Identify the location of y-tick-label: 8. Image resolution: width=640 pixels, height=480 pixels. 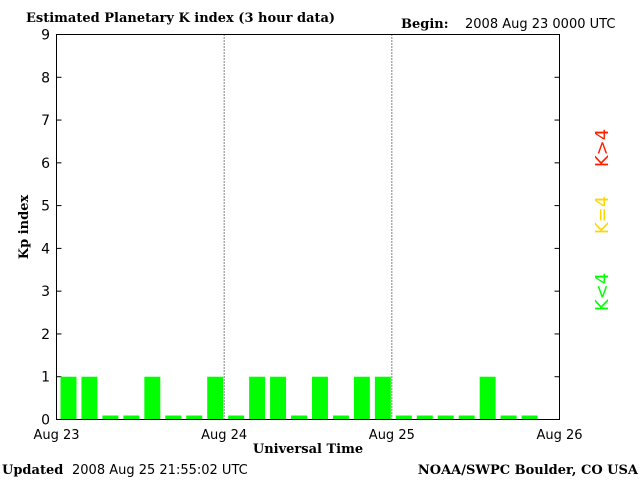
(45, 78).